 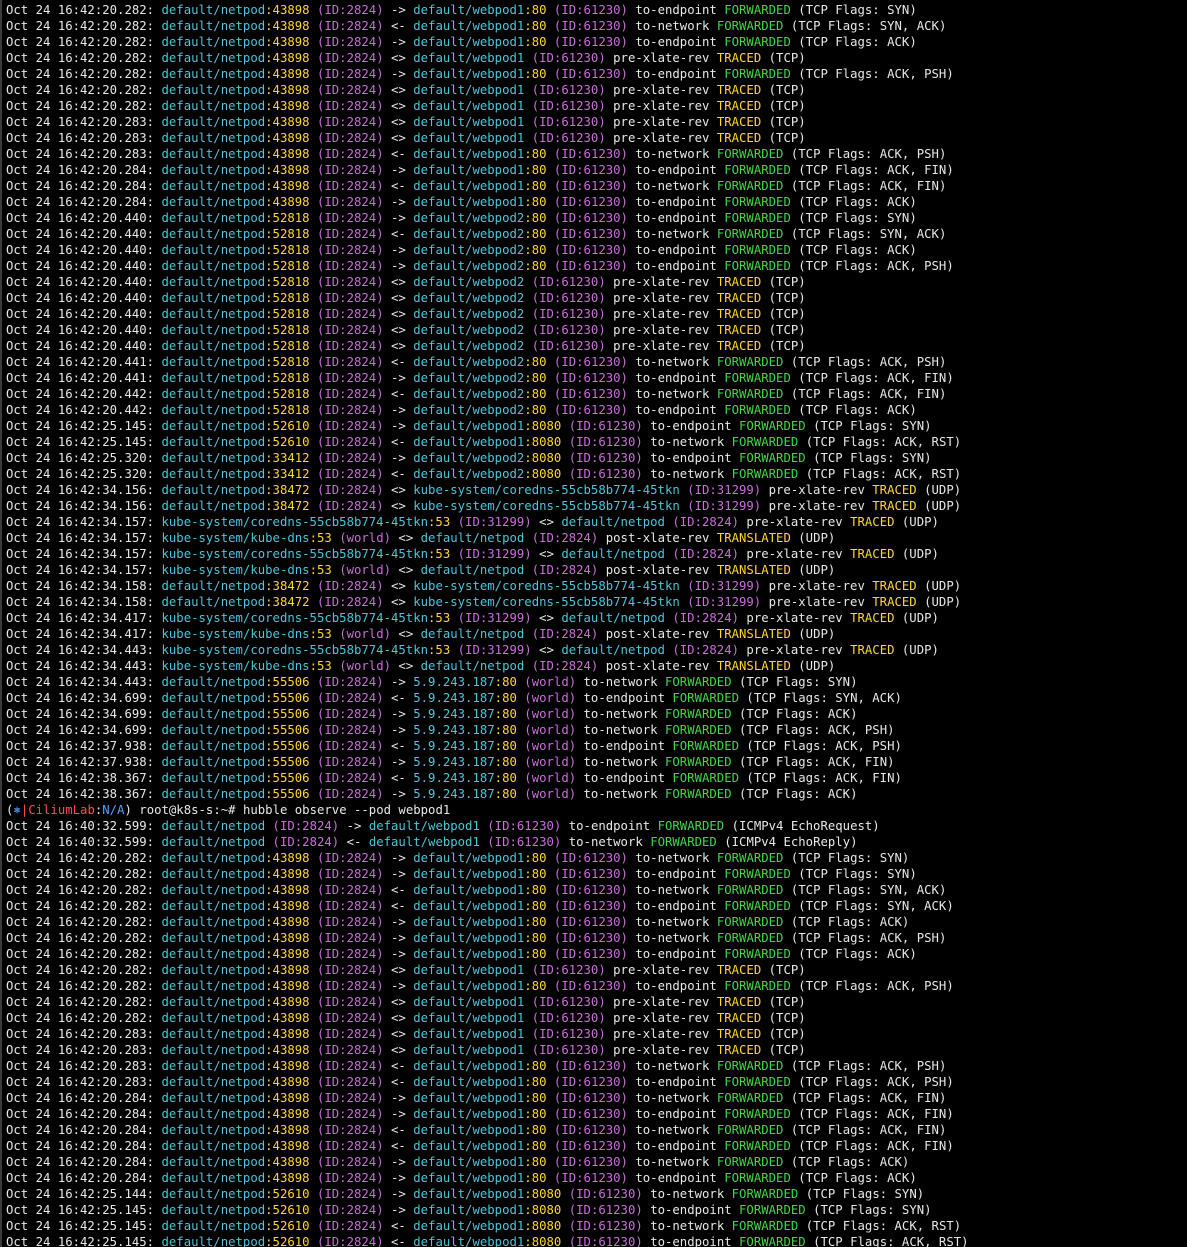 What do you see at coordinates (80, 314) in the screenshot?
I see `flow-timestamp: Oct 24 16:42:20.440:` at bounding box center [80, 314].